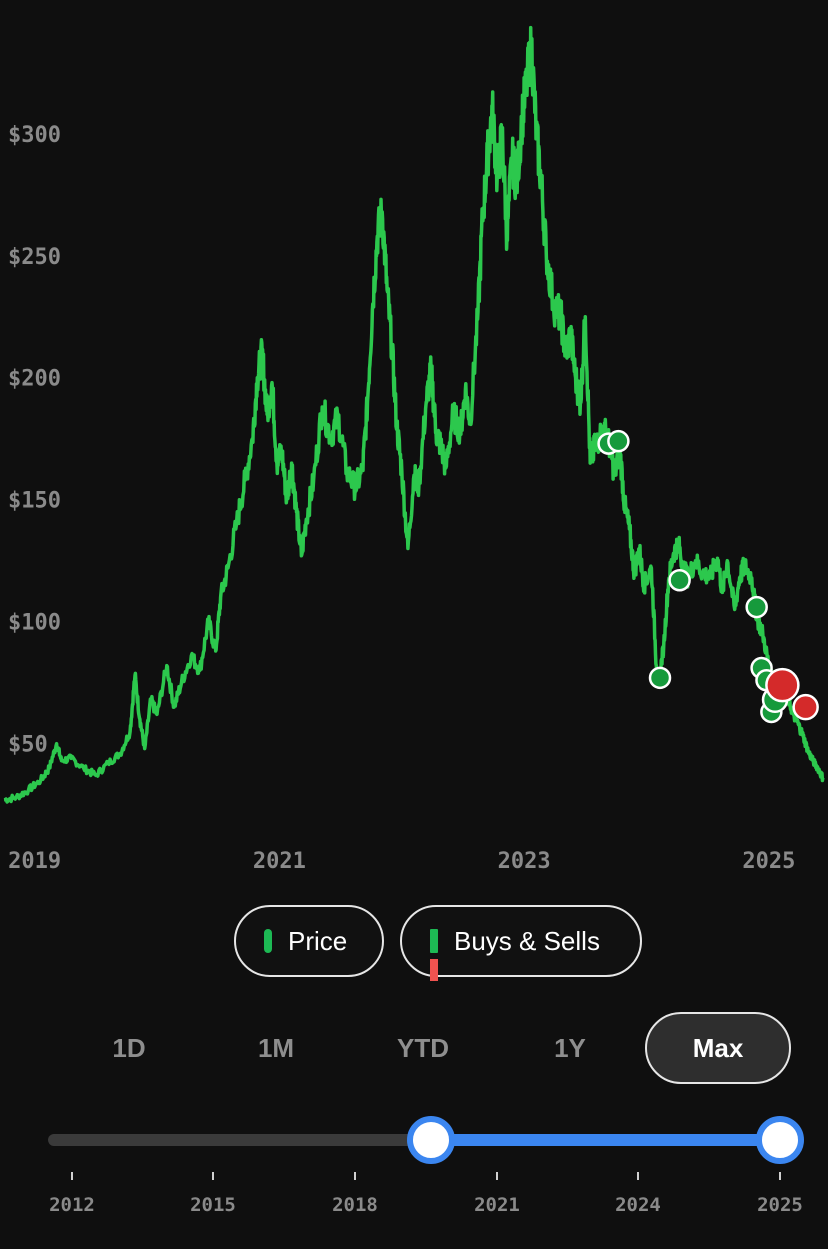 Image resolution: width=828 pixels, height=1249 pixels. I want to click on slider-tick-label: 2015, so click(213, 1205).